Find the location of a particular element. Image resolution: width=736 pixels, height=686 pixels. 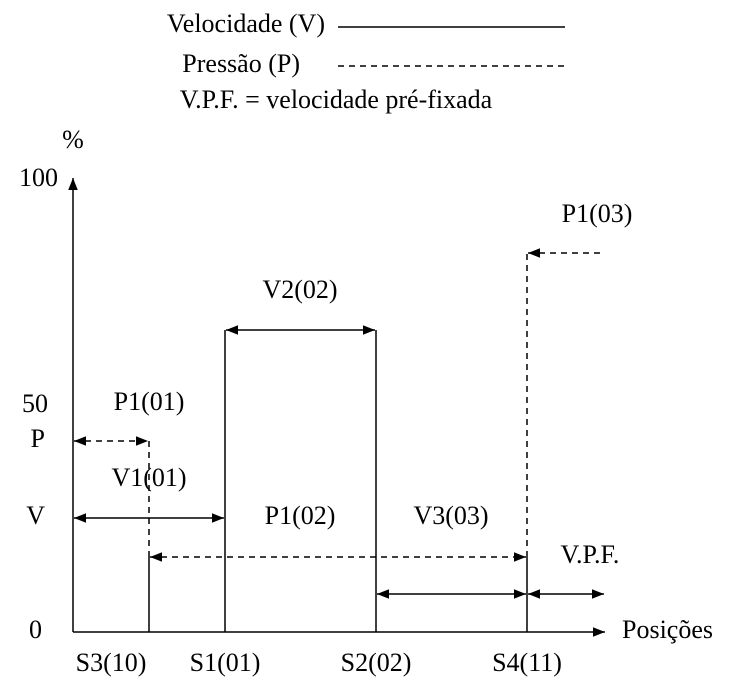

x-label: Posições is located at coordinates (667, 629).